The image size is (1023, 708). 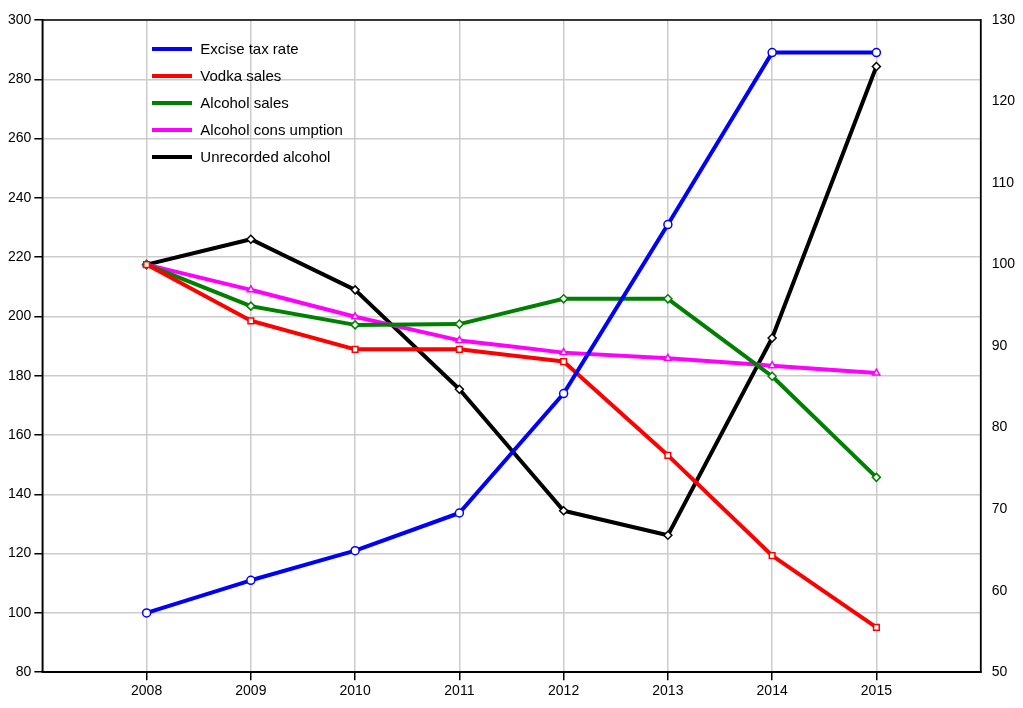 I want to click on y-tick-label: 80, so click(x=23, y=671).